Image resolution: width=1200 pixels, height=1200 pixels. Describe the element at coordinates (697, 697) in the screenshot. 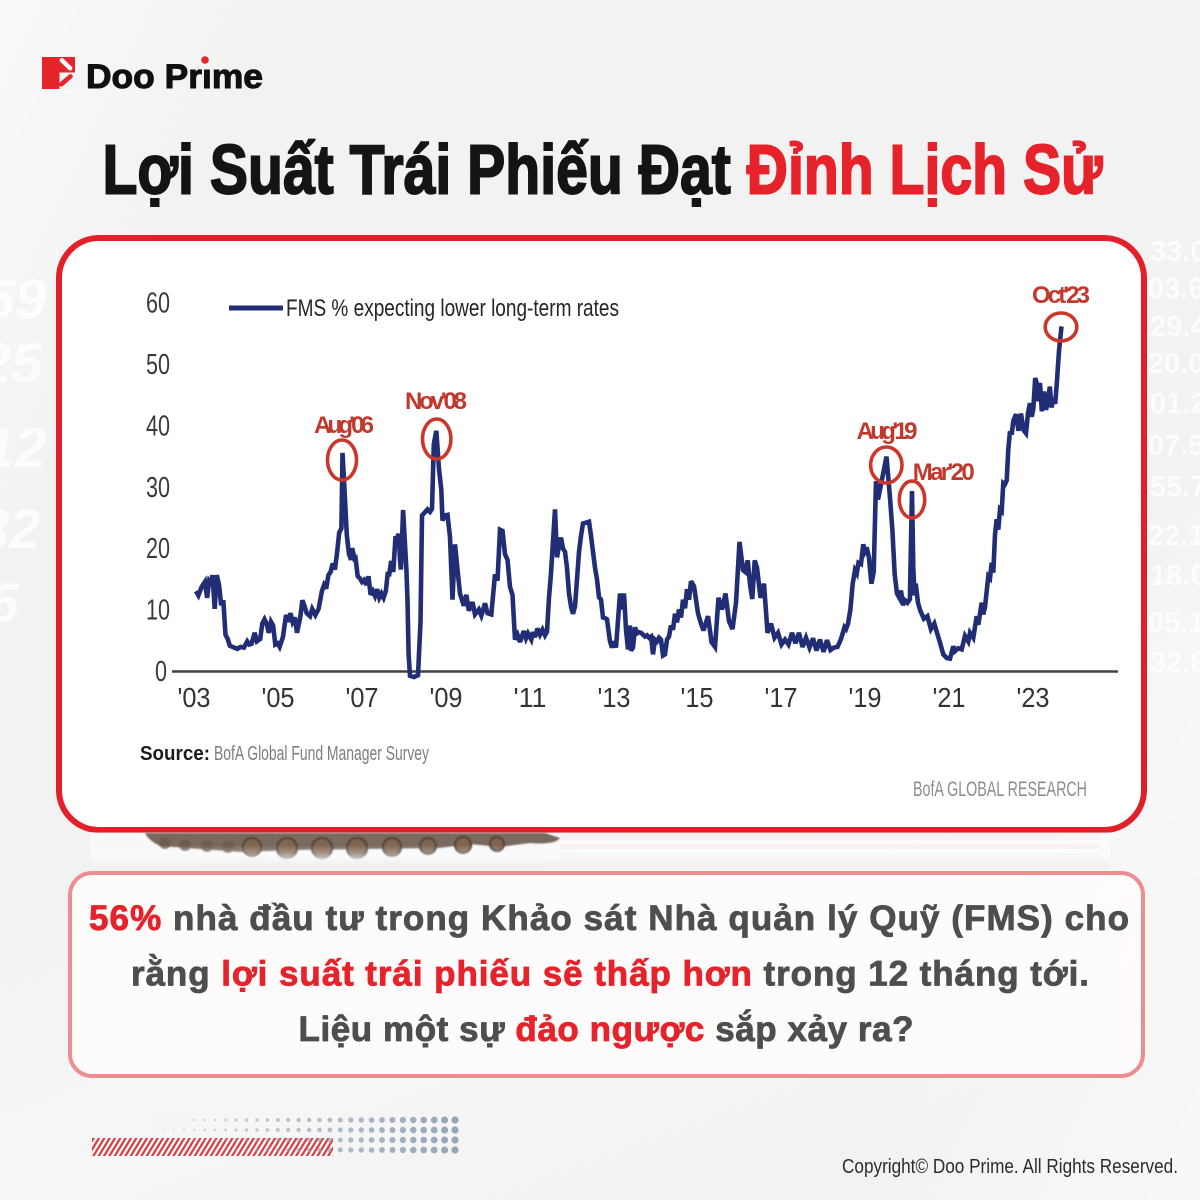

I see `svg-text: '15` at that location.